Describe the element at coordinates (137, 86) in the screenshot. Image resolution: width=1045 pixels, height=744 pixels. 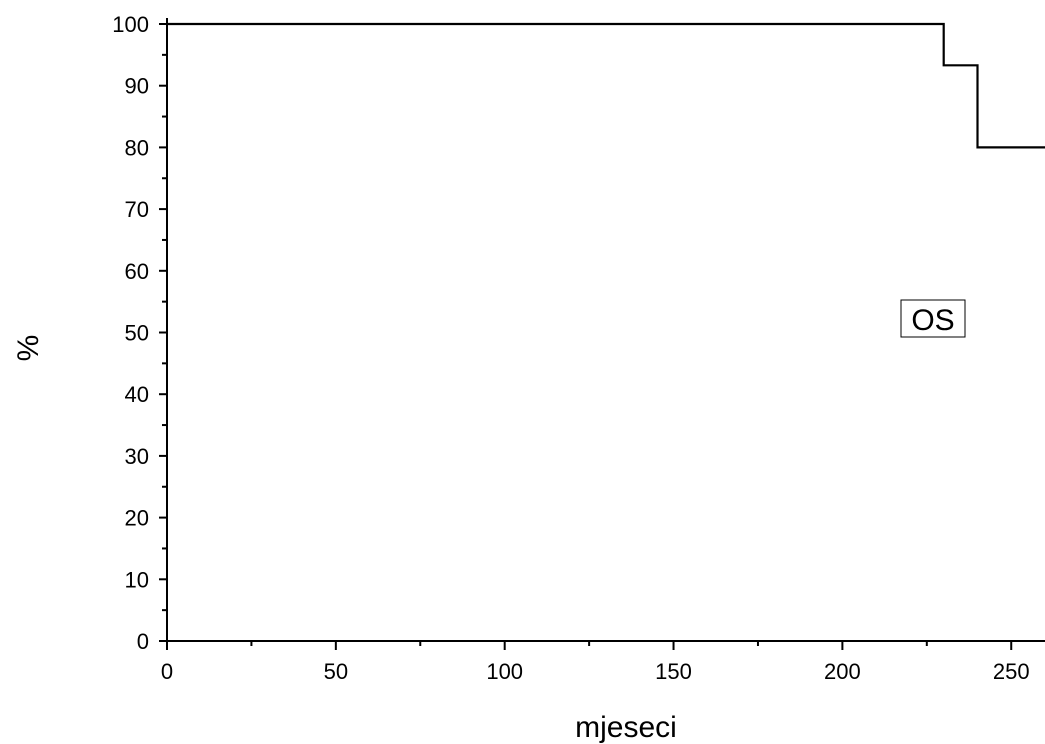
I see `y-tick-label: 90` at that location.